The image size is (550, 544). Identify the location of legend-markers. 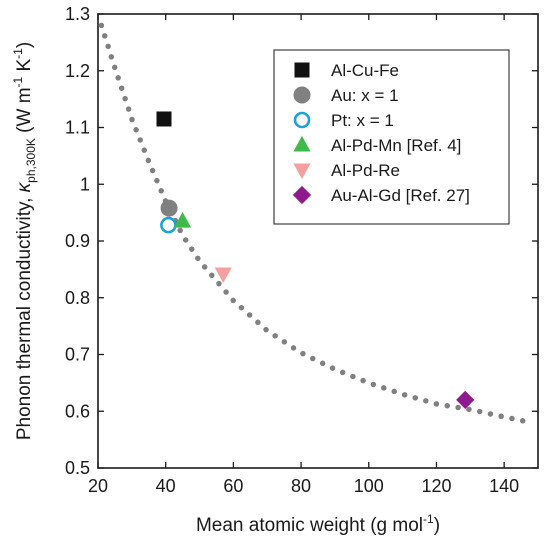
(302, 133).